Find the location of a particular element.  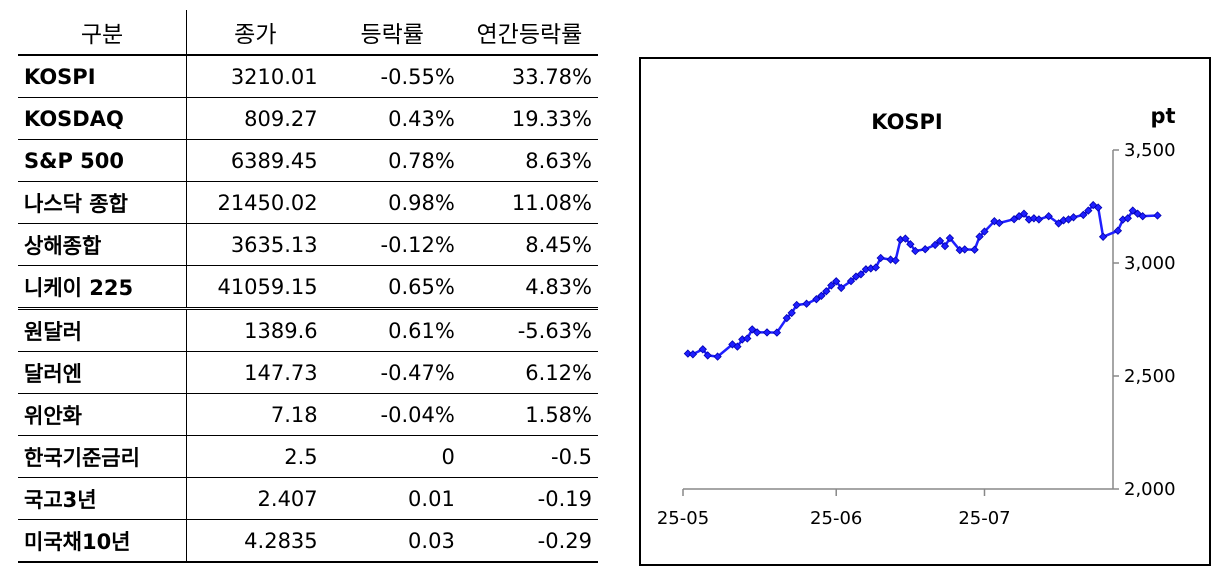

row-ytd-change: -0.19 is located at coordinates (529, 498).